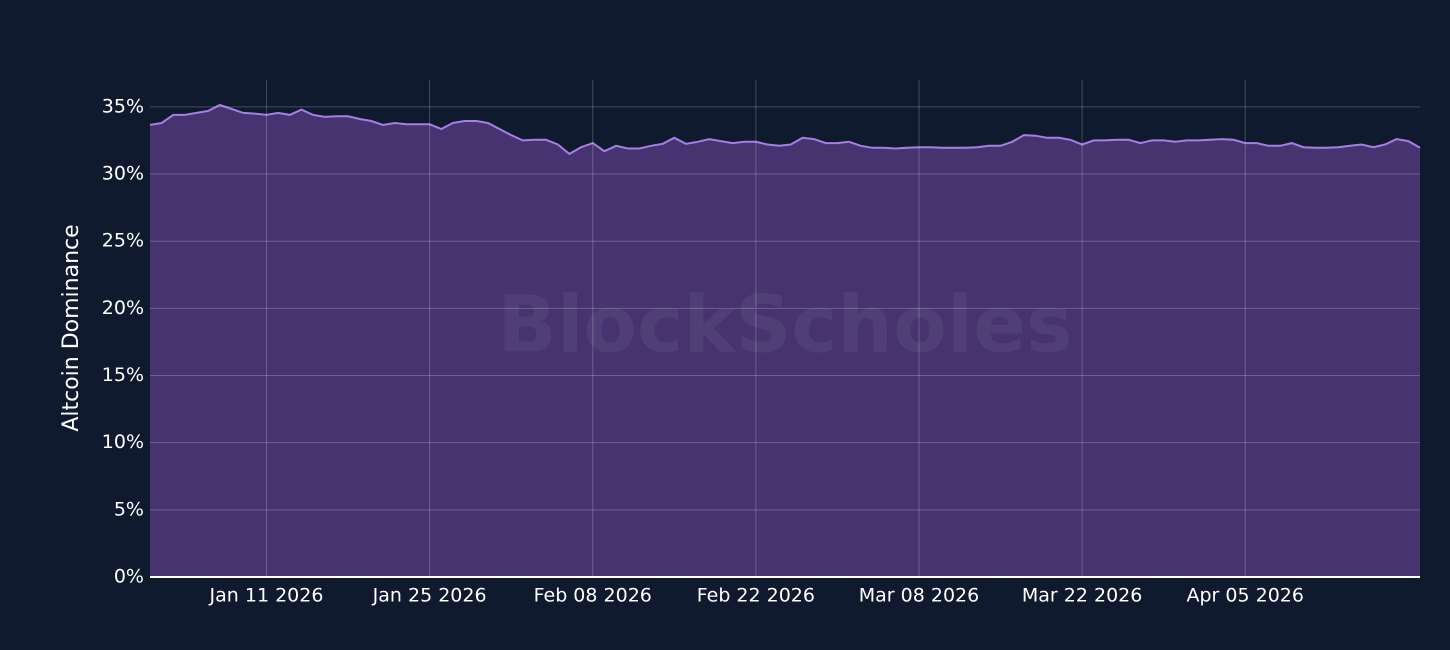 The width and height of the screenshot is (1450, 650). Describe the element at coordinates (429, 596) in the screenshot. I see `x-tick-label: Jan 25 2026` at that location.